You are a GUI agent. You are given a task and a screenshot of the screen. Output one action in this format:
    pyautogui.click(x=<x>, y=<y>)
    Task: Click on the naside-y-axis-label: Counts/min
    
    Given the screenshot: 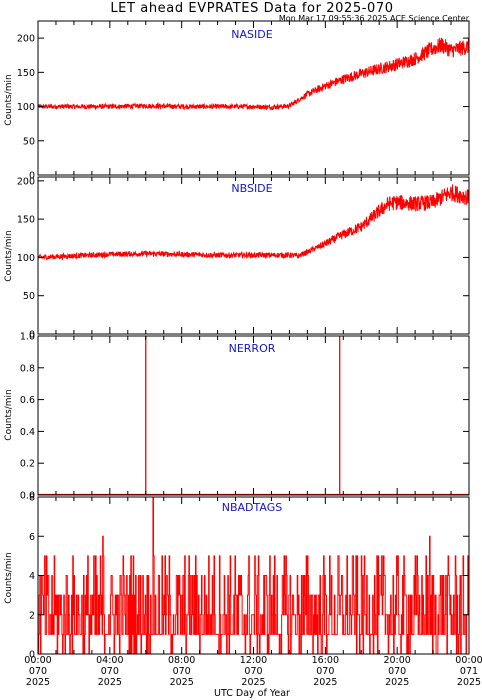 What is the action you would take?
    pyautogui.click(x=9, y=99)
    